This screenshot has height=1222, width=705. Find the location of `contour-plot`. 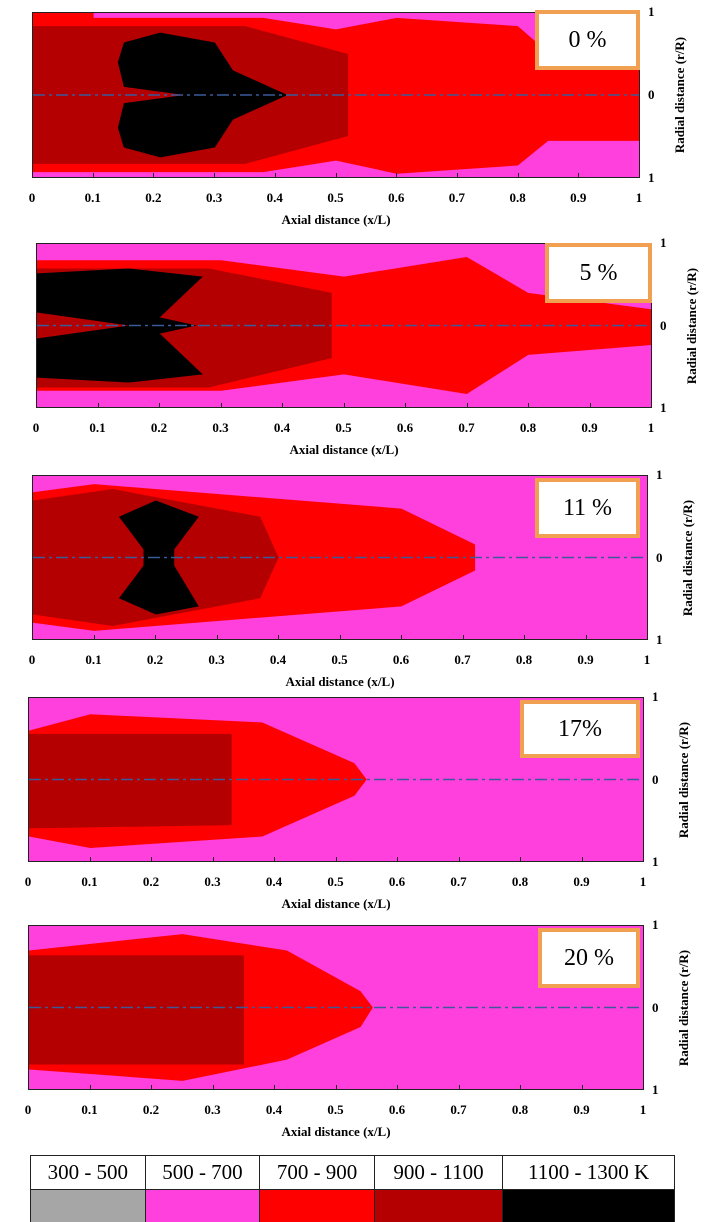

contour-plot is located at coordinates (336, 1007).